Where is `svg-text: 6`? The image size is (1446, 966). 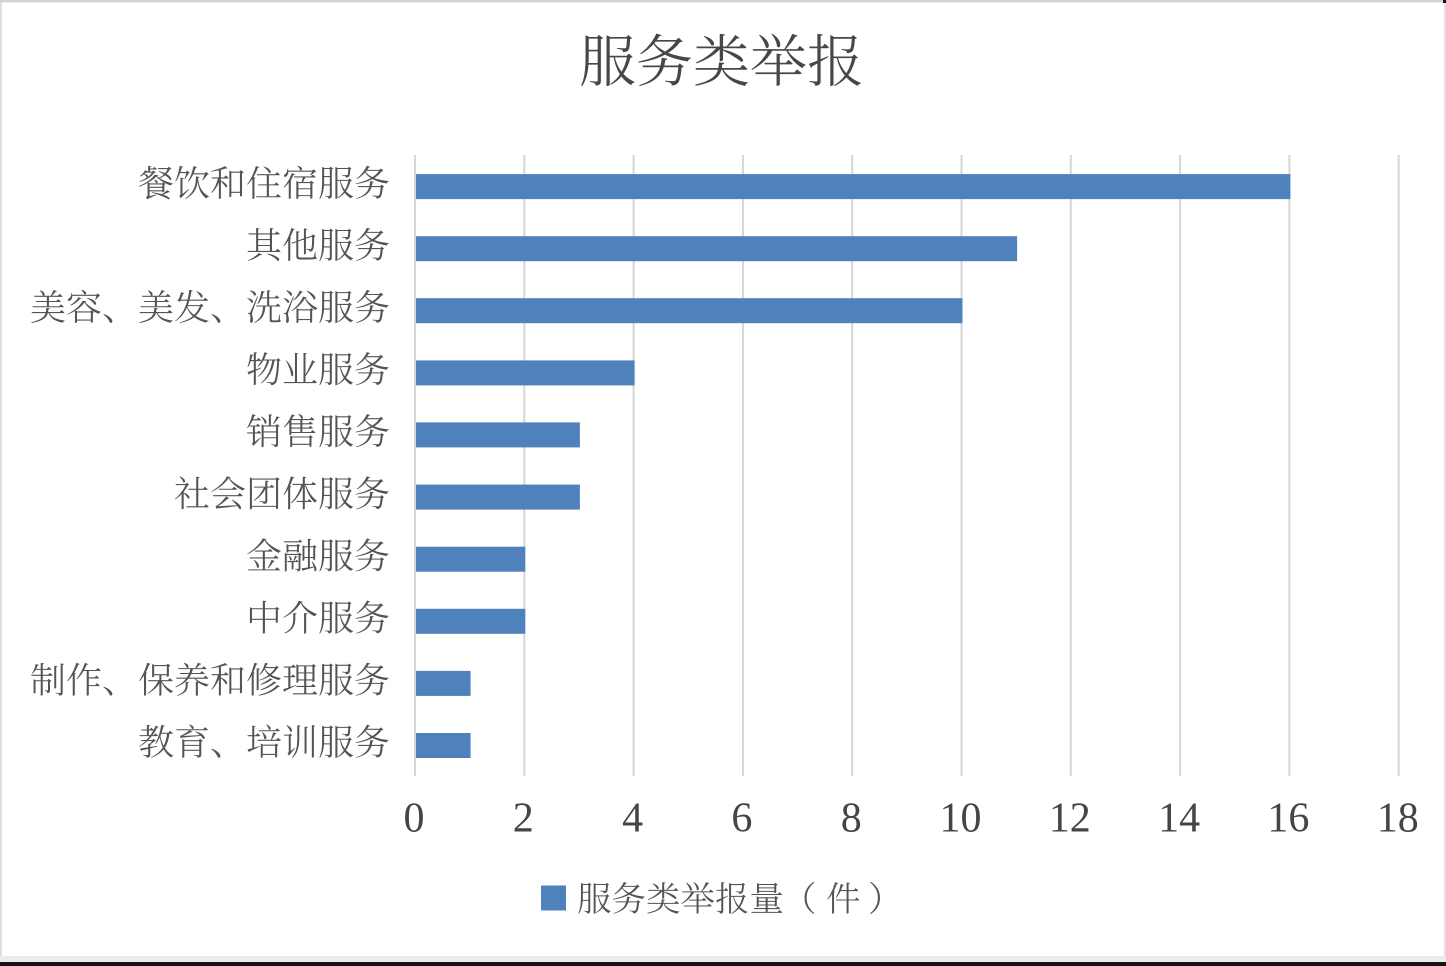 svg-text: 6 is located at coordinates (741, 819).